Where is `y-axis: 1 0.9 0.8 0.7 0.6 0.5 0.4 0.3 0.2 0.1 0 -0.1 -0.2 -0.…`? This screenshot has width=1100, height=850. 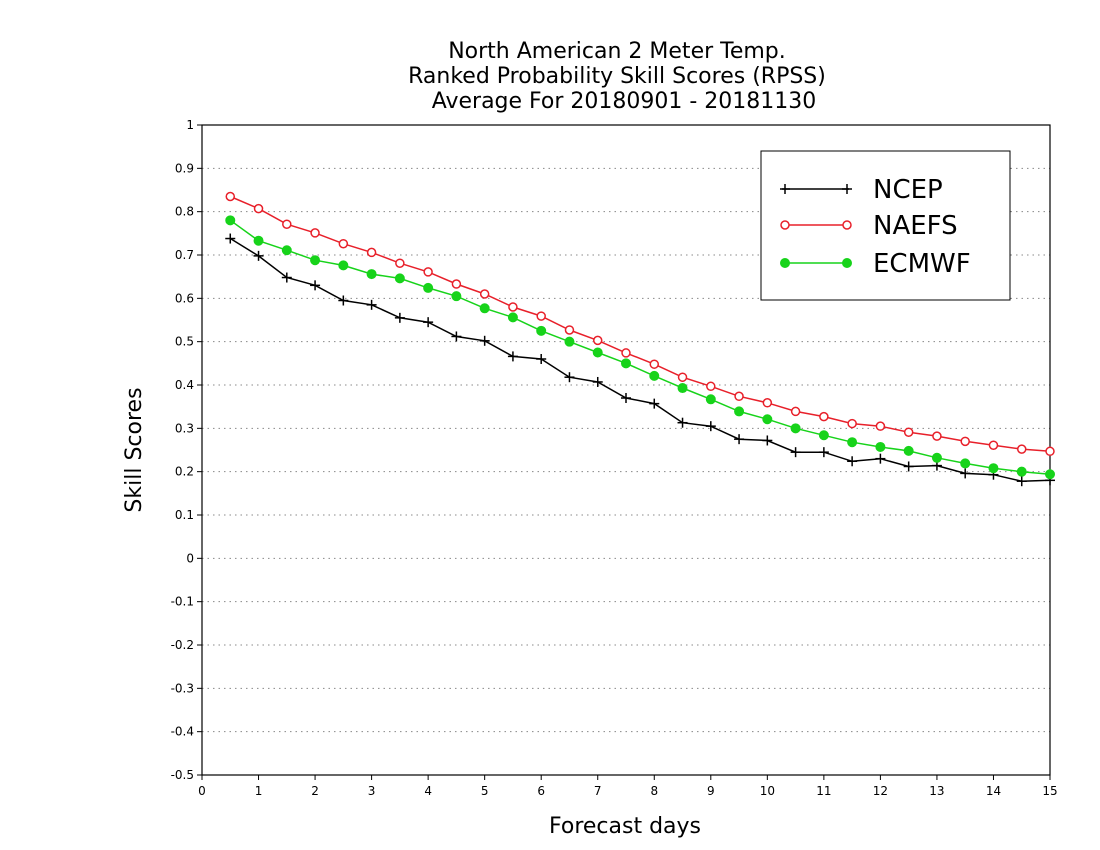
y-axis: 1 0.9 0.8 0.7 0.6 0.5 0.4 0.3 0.2 0.1 0 -0.1 -0.2 -0.… is located at coordinates (186, 450).